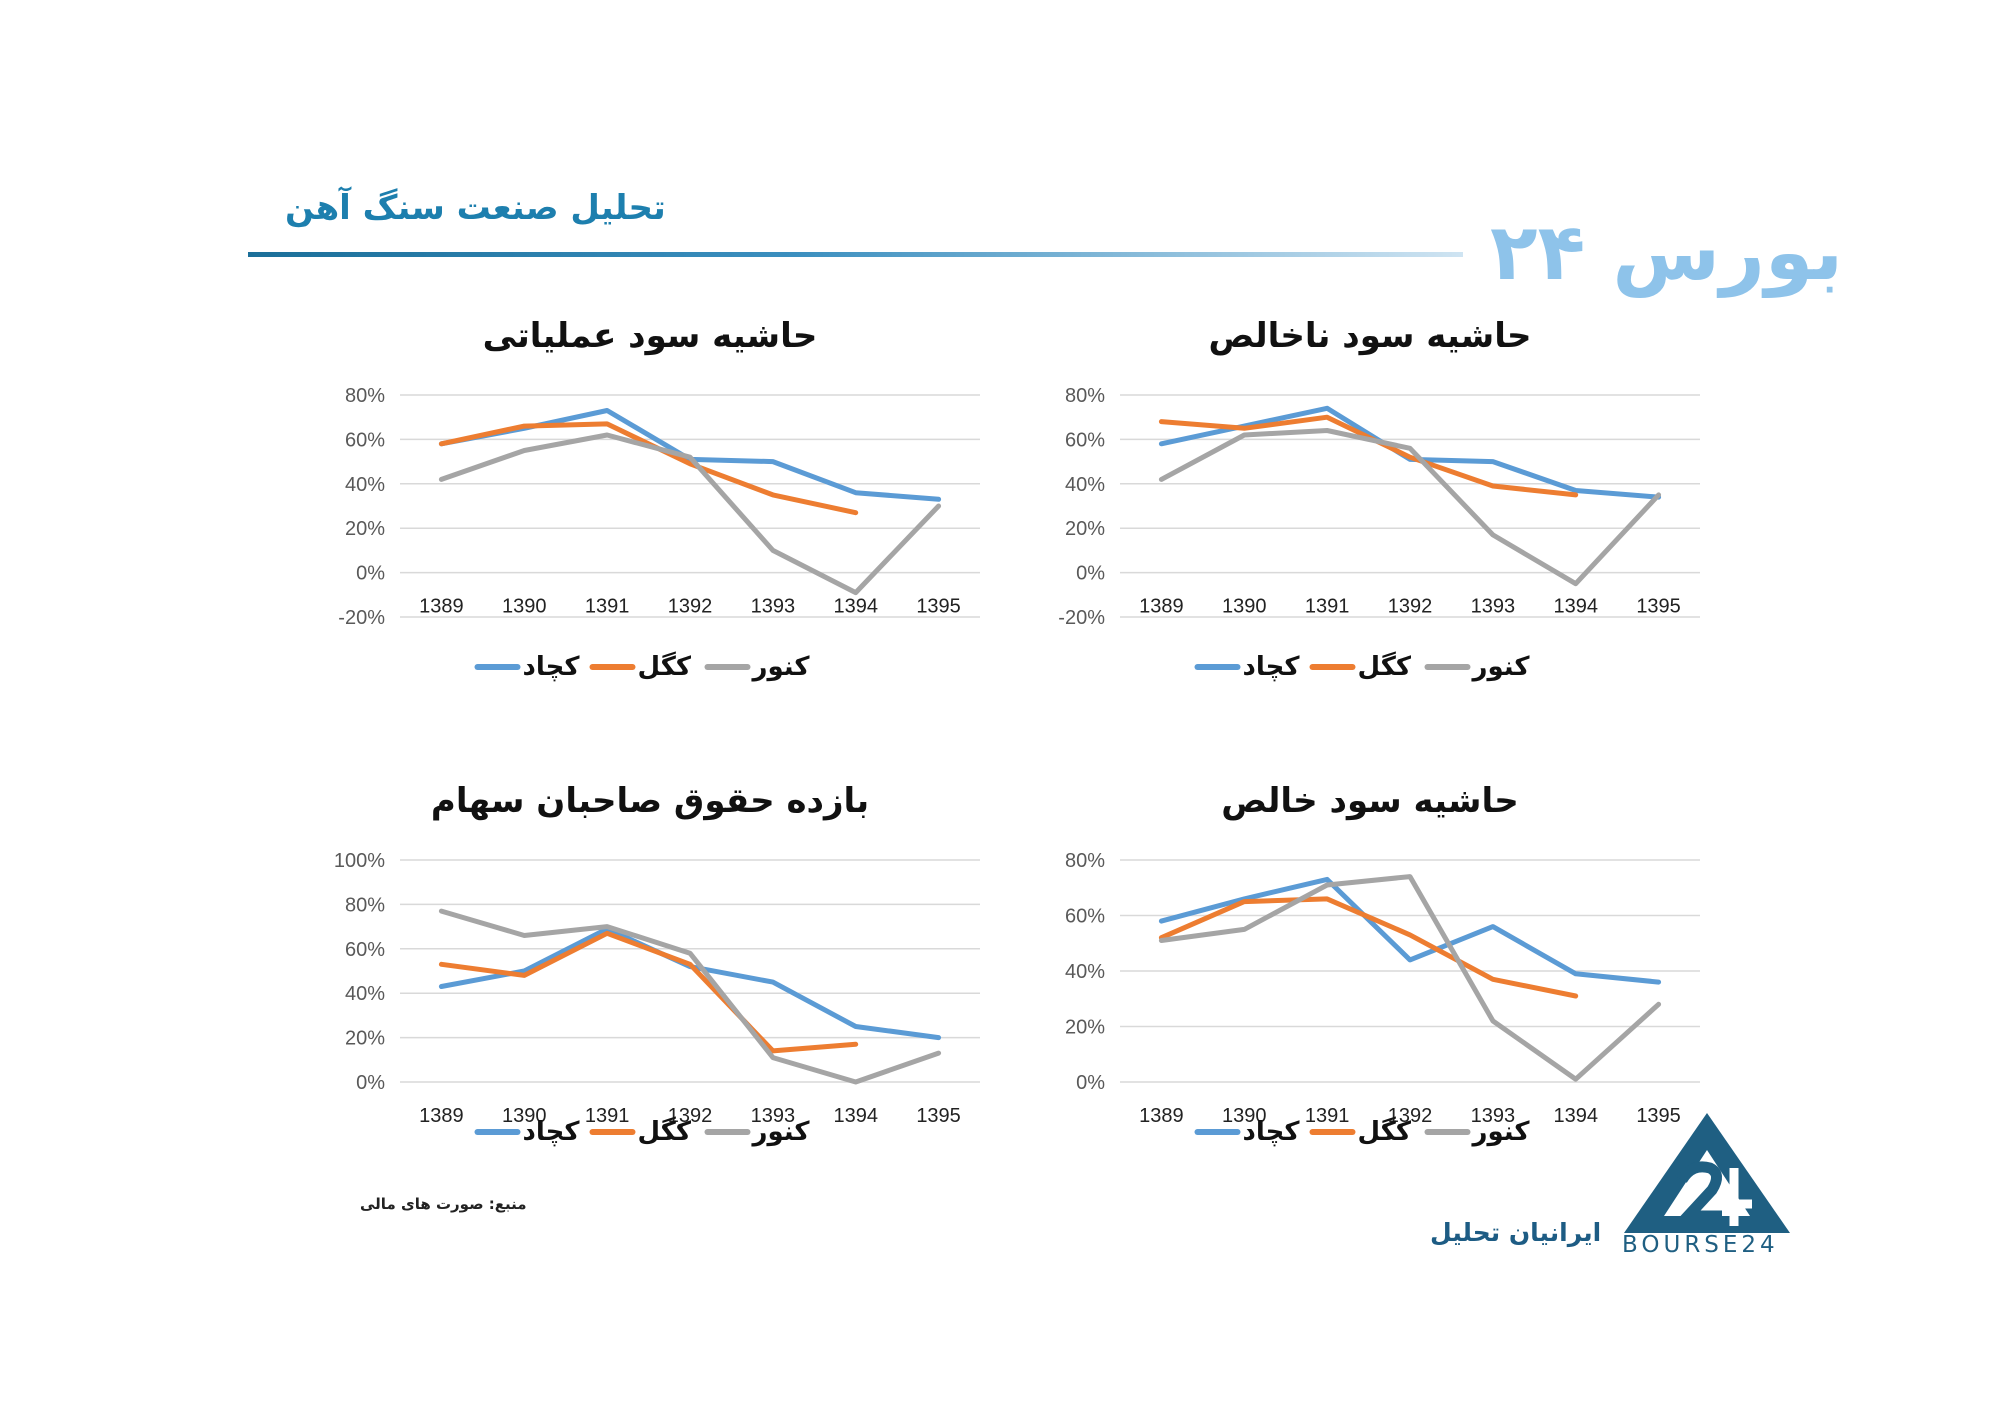 This screenshot has width=2000, height=1414. Describe the element at coordinates (1370, 801) in the screenshot. I see `chart-title: حاشیه سود خالص` at that location.